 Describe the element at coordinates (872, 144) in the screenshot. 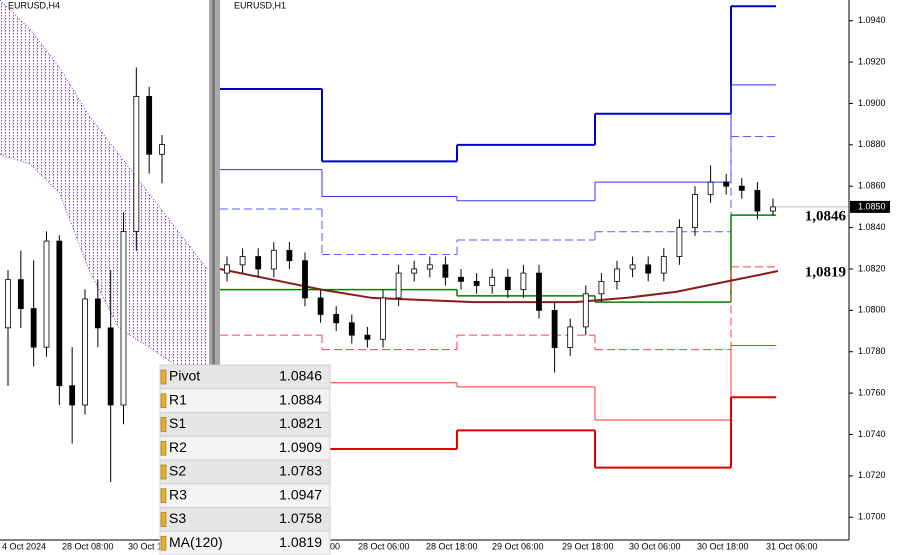

I see `y-tick-label: 1.0880` at that location.